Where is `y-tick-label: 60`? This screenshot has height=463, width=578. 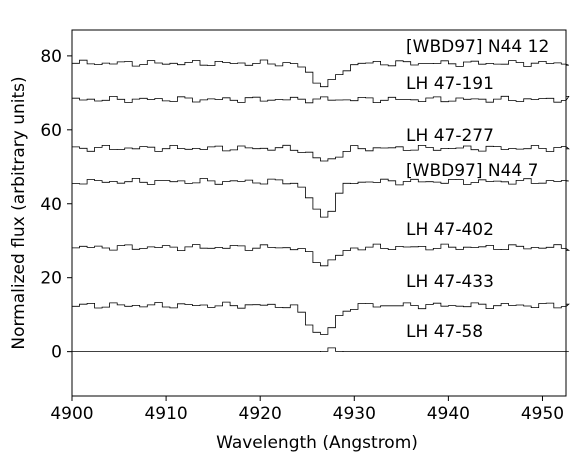
y-tick-label: 60 is located at coordinates (51, 131).